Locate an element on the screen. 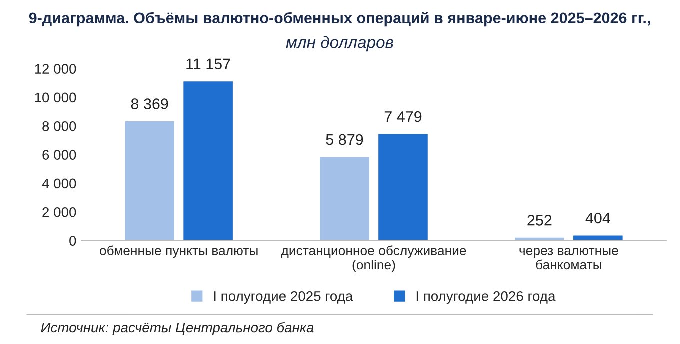 The width and height of the screenshot is (680, 344). y-tick-label: 6 000 is located at coordinates (59, 155).